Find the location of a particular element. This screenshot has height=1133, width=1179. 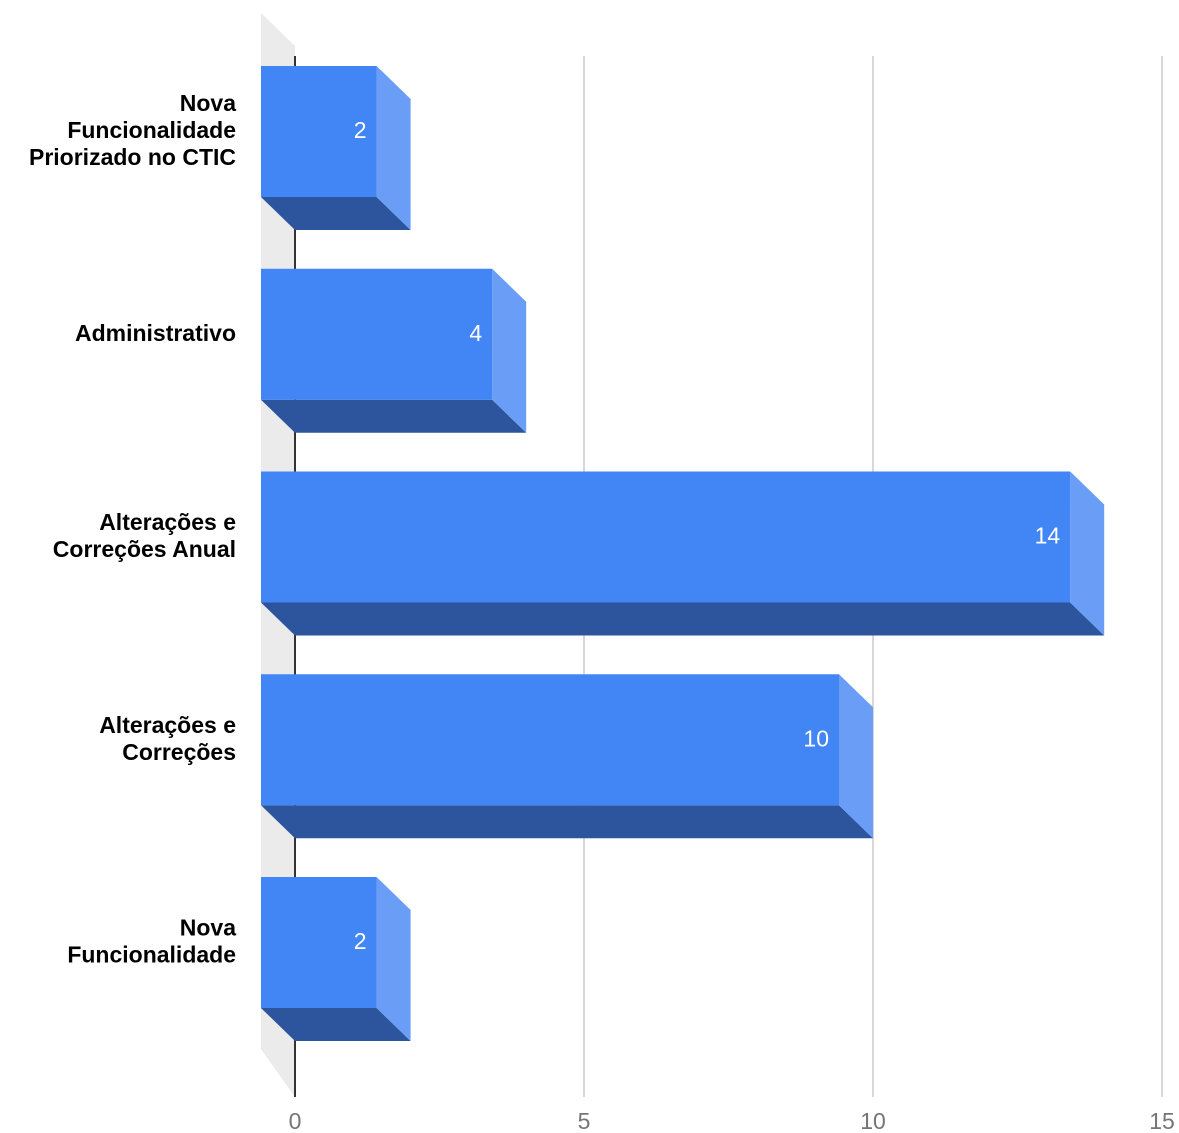

category-label-line: Administrativo is located at coordinates (155, 333).